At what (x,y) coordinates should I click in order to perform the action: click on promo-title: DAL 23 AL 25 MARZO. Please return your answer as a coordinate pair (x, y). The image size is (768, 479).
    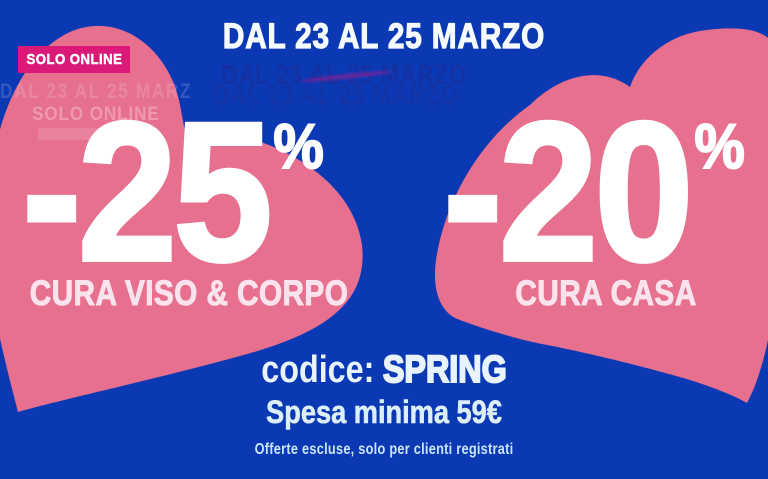
    Looking at the image, I should click on (384, 36).